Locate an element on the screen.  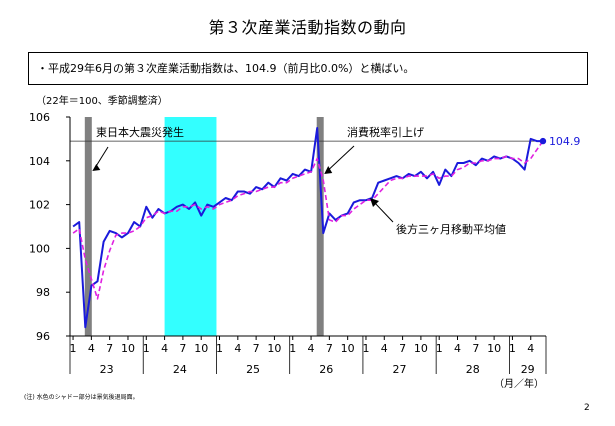
event-arrowhead-tax is located at coordinates (328, 170).